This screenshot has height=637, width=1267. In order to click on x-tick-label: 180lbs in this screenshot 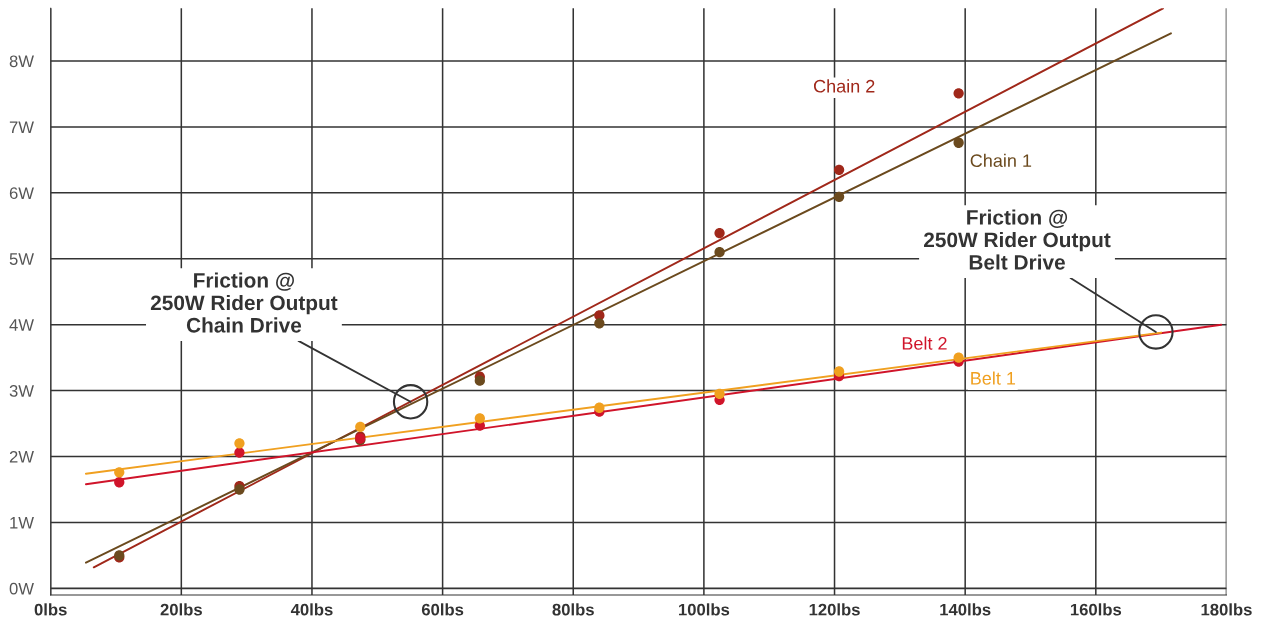, I will do `click(1226, 609)`.